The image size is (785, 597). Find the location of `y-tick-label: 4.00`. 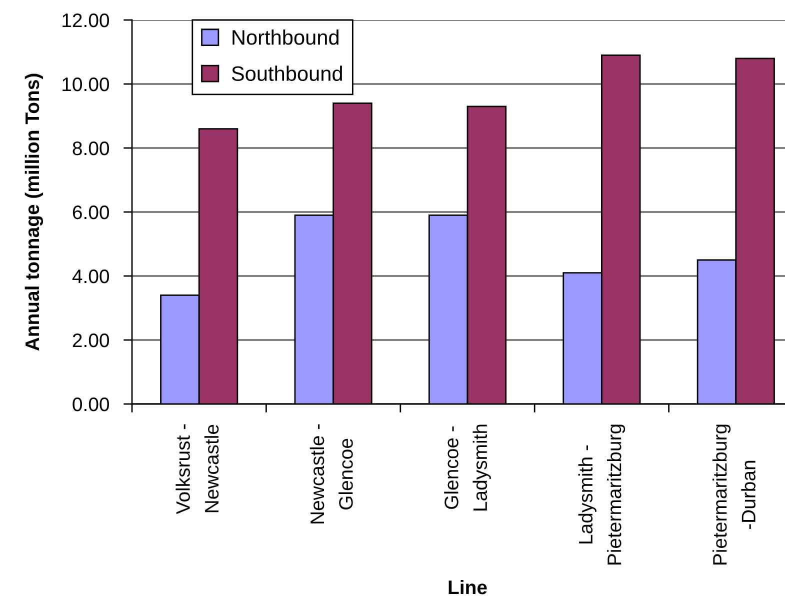

y-tick-label: 4.00 is located at coordinates (91, 276).